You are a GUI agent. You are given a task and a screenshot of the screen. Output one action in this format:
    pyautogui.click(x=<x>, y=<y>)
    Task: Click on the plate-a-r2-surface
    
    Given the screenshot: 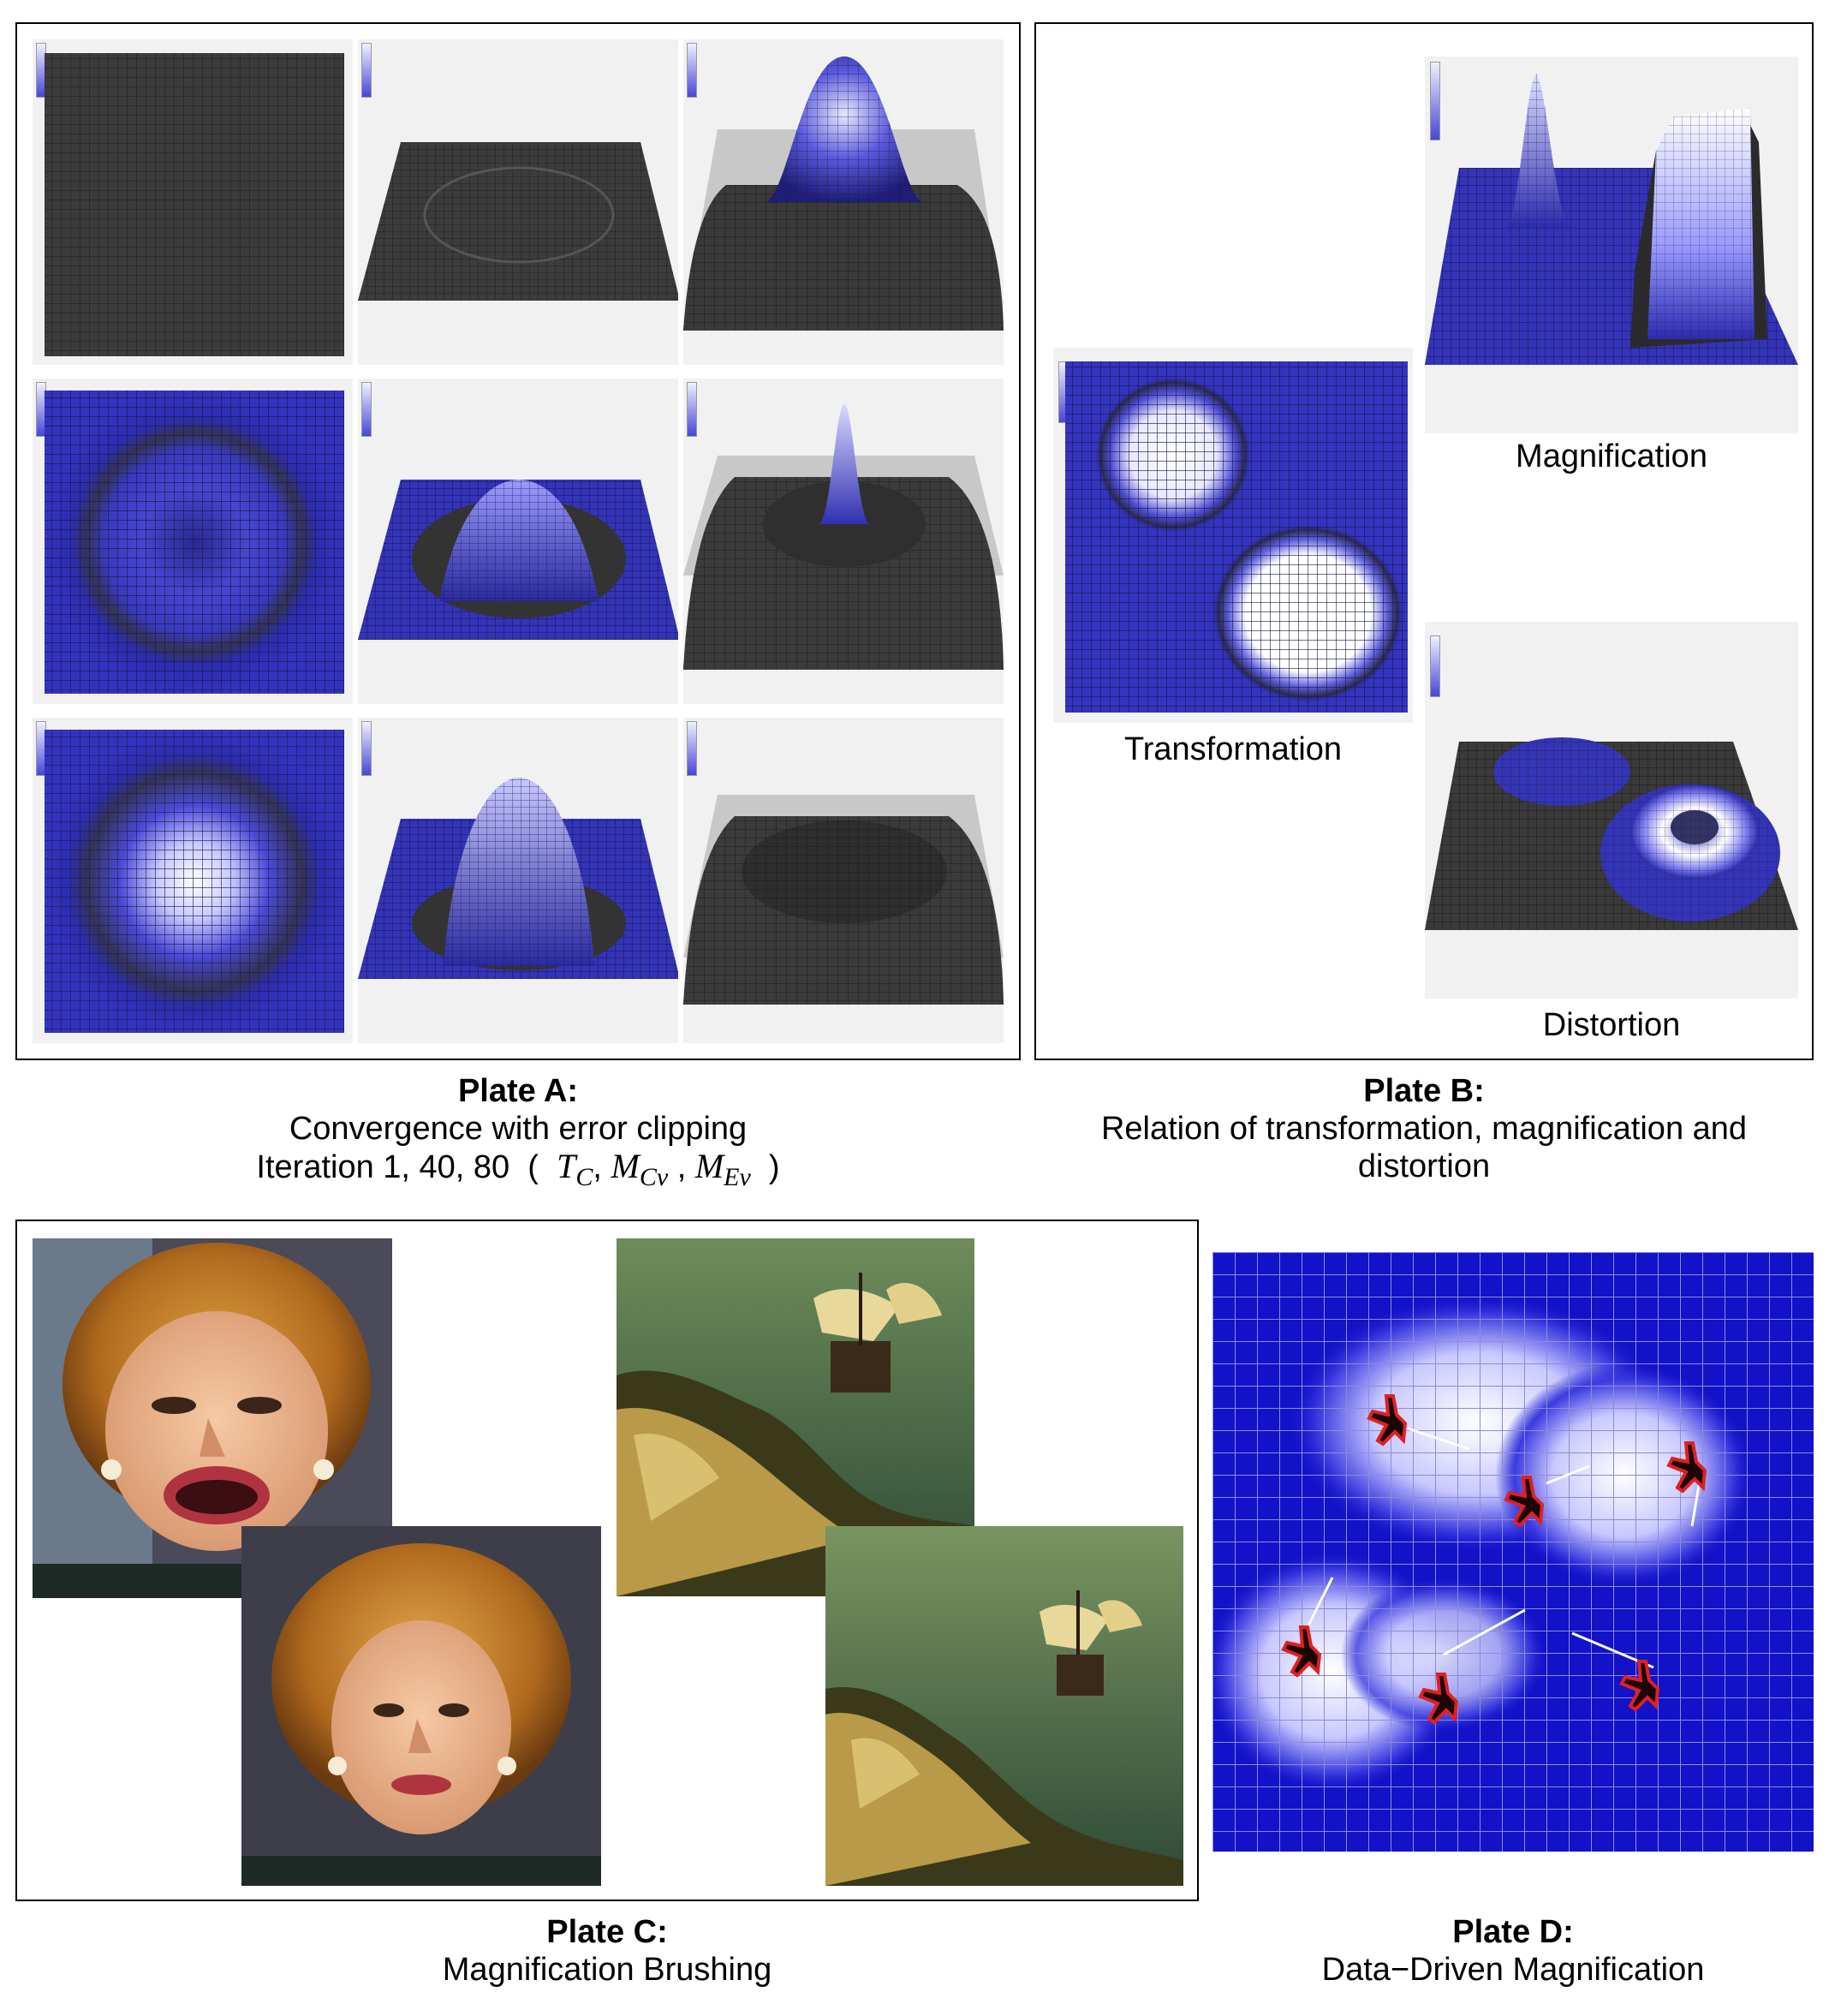 What is the action you would take?
    pyautogui.click(x=518, y=541)
    